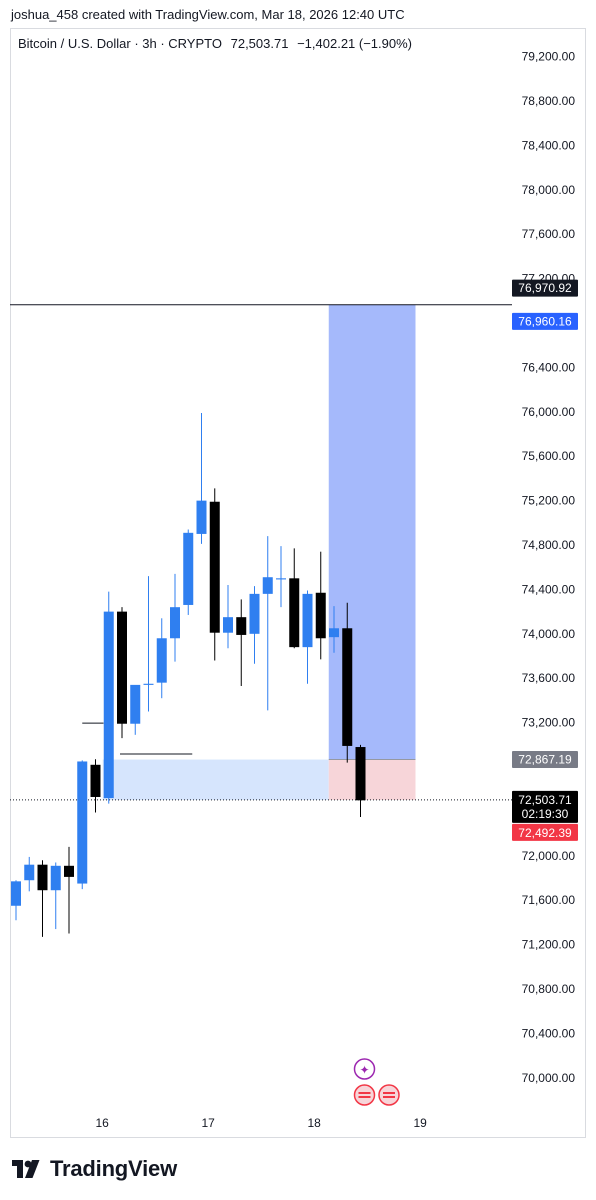 The image size is (596, 1200). Describe the element at coordinates (259, 43) in the screenshot. I see `symbol-price: 72,503.71` at that location.